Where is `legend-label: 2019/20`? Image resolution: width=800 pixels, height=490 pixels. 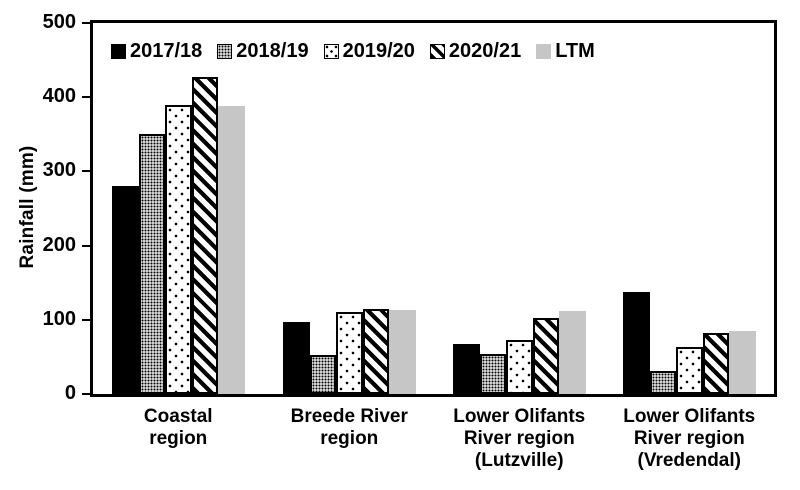 legend-label: 2019/20 is located at coordinates (378, 51).